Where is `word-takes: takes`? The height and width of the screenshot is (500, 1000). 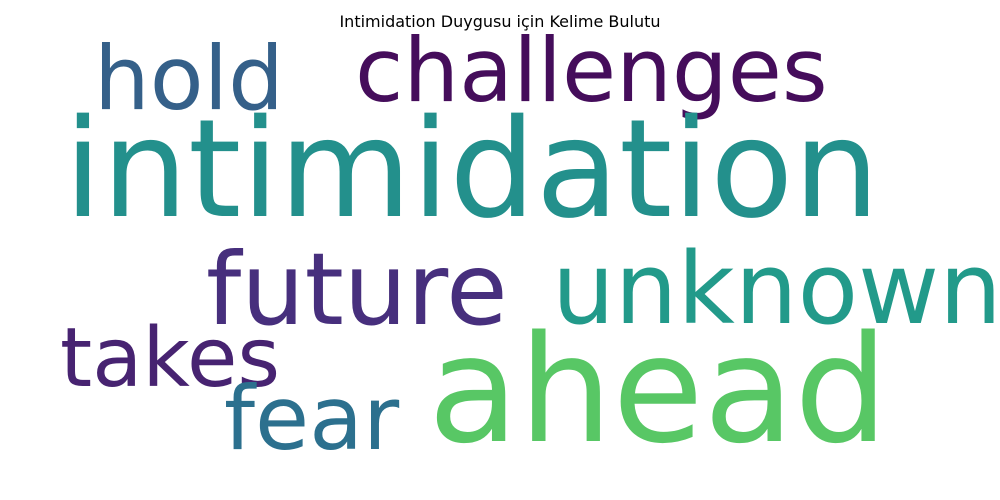 word-takes: takes is located at coordinates (170, 358).